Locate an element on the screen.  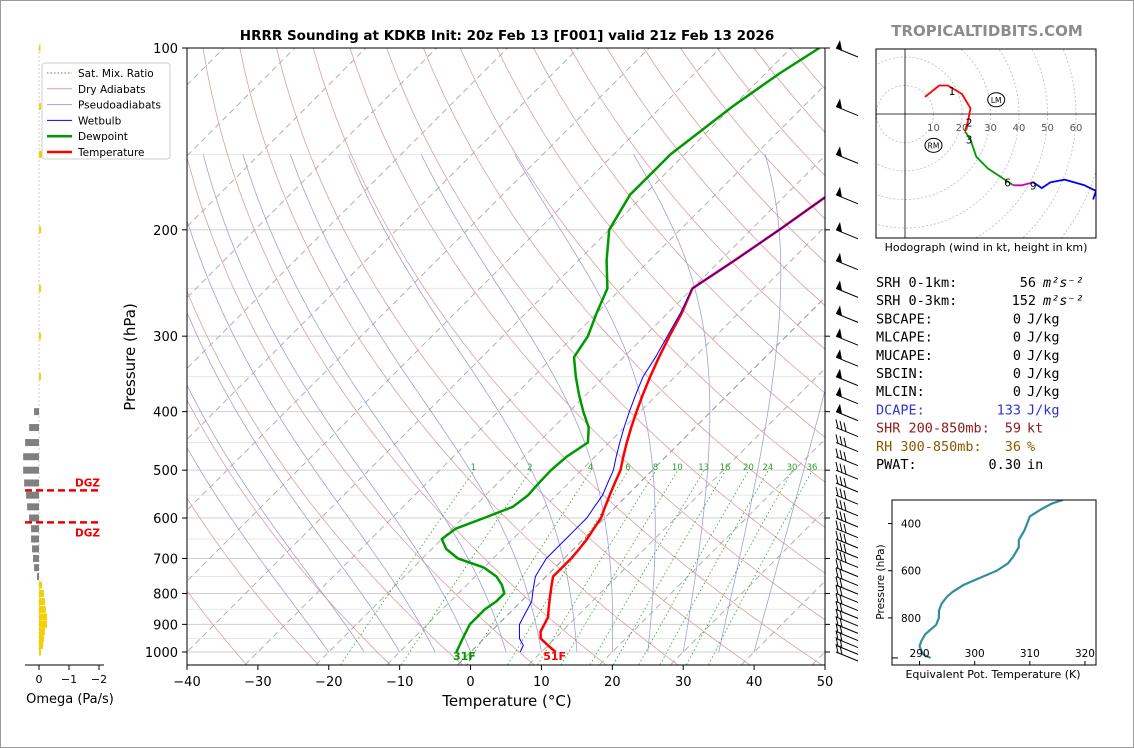
index-value-pwat: 0.30 is located at coordinates (1004, 465).